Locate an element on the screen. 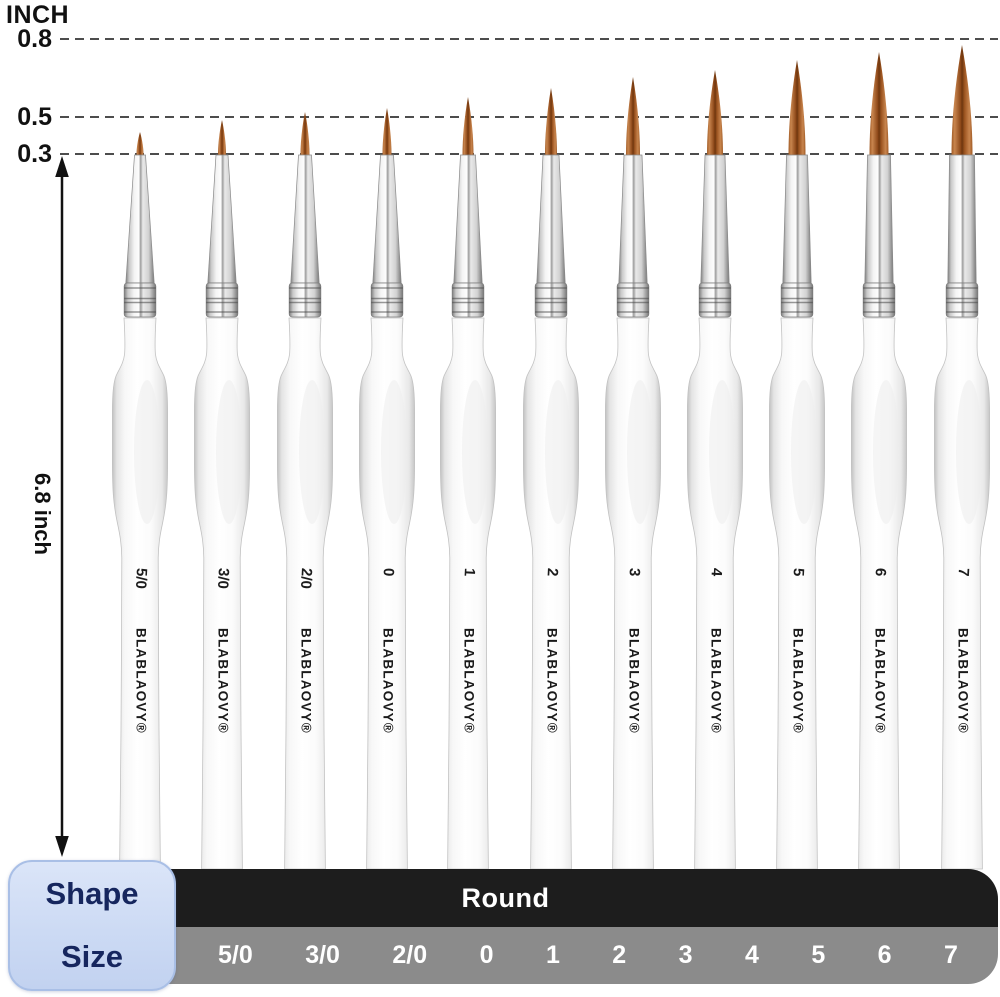 The image size is (1000, 997). brush-2: 2 BLABLAOVY® is located at coordinates (551, 479).